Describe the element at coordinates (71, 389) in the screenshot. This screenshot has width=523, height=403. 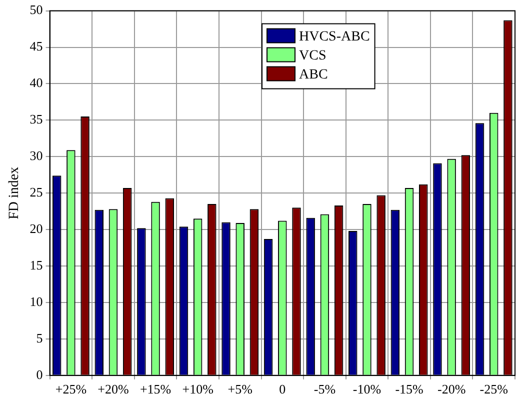
I see `x-tick-label: +25%` at that location.